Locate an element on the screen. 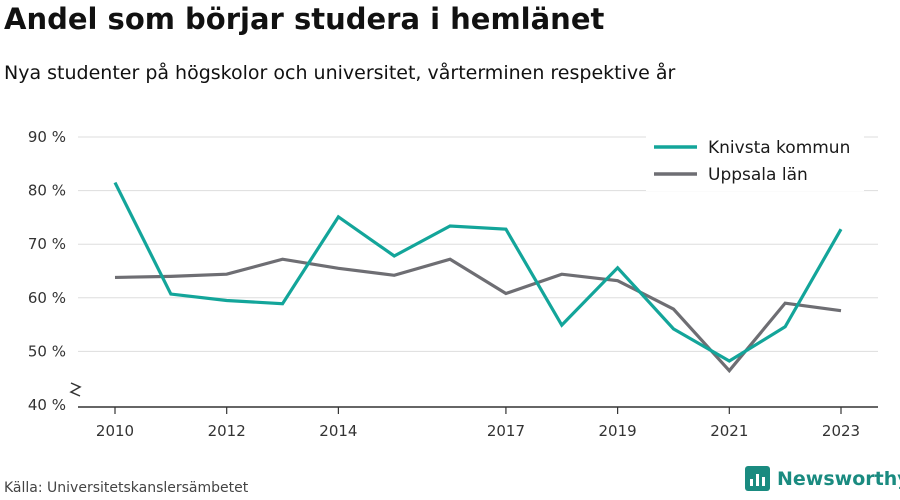 The height and width of the screenshot is (500, 900). y-tick-label: 60 % is located at coordinates (47, 298).